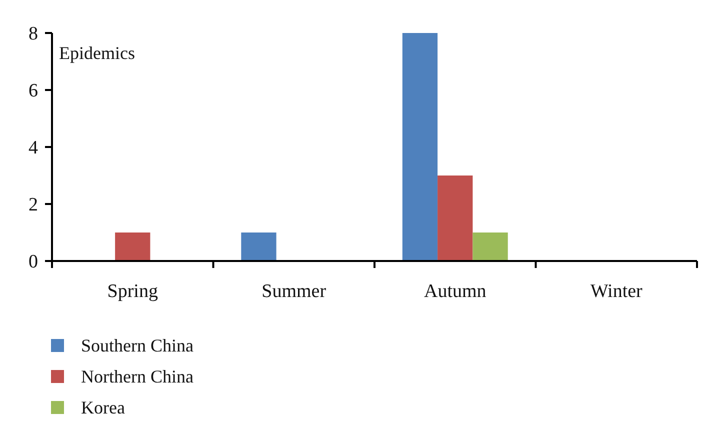  What do you see at coordinates (33, 91) in the screenshot?
I see `y-tick-label: 6` at bounding box center [33, 91].